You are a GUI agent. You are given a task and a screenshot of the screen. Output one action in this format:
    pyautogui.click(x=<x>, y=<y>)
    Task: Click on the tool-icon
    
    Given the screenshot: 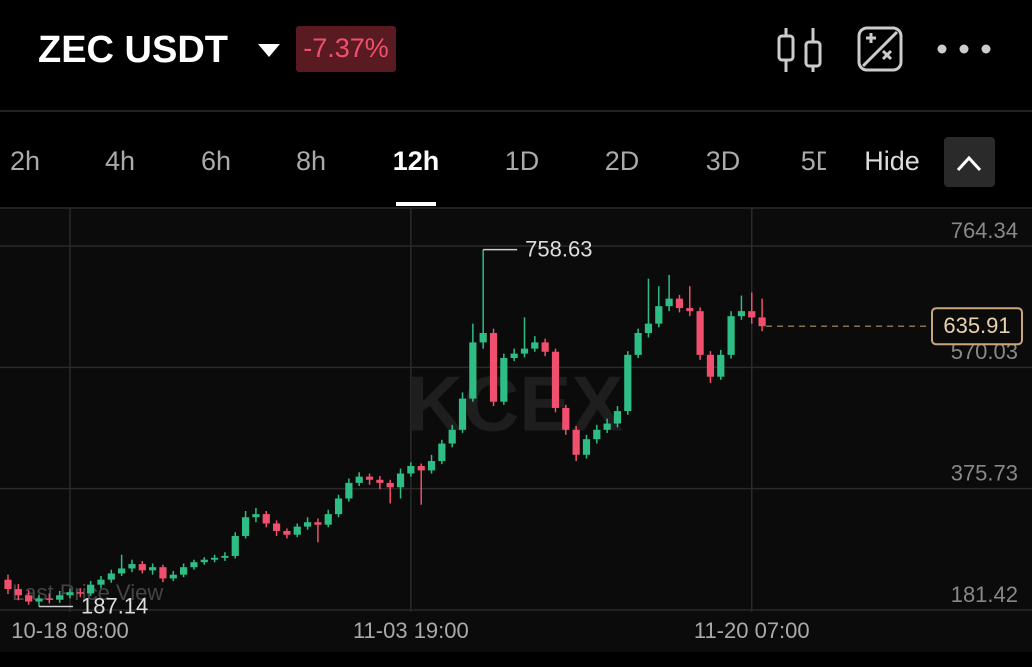 What is the action you would take?
    pyautogui.click(x=880, y=49)
    